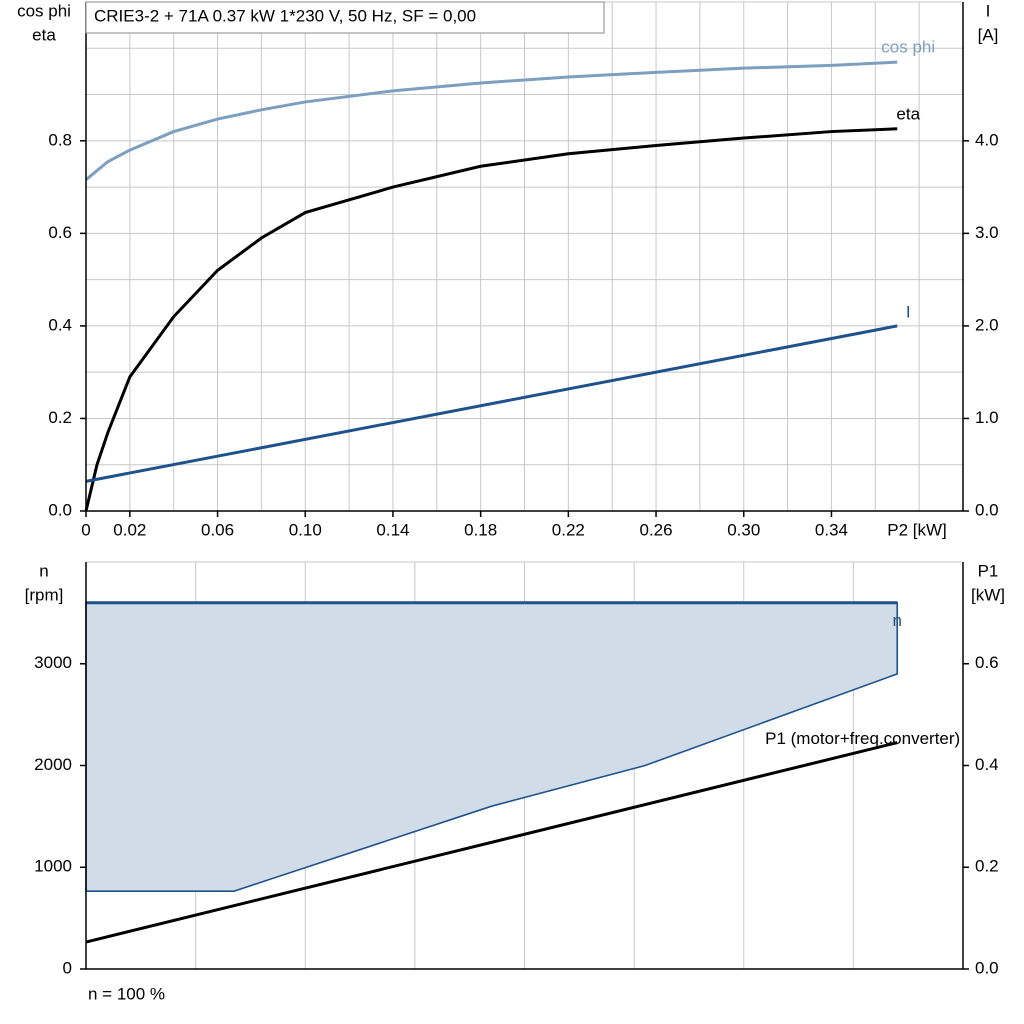 The height and width of the screenshot is (1024, 1024). I want to click on y-tick-label: 0.8, so click(60, 139).